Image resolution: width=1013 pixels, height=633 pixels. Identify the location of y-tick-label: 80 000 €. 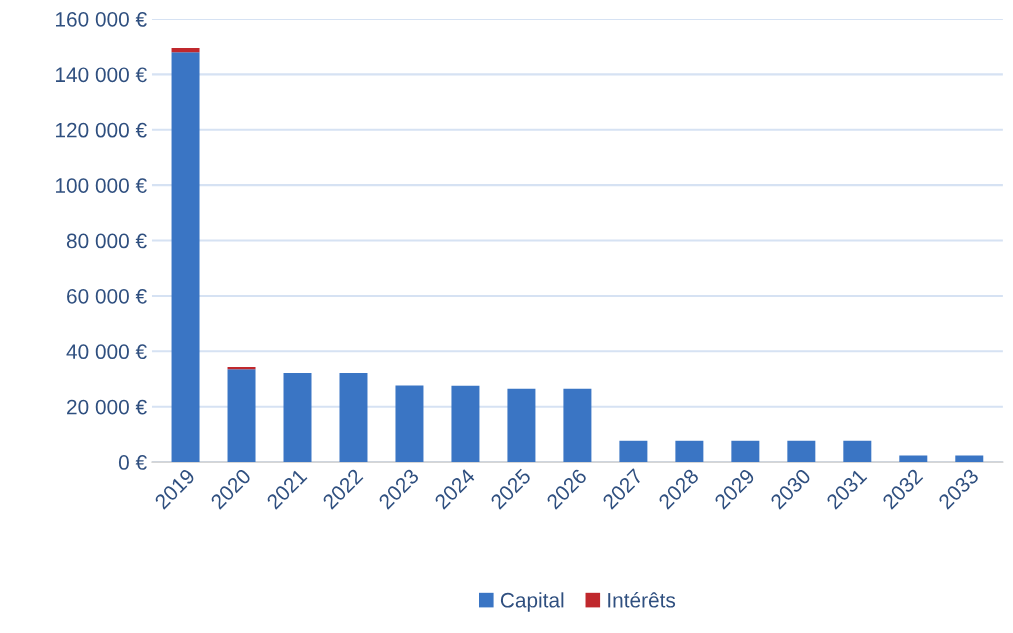
(106, 241).